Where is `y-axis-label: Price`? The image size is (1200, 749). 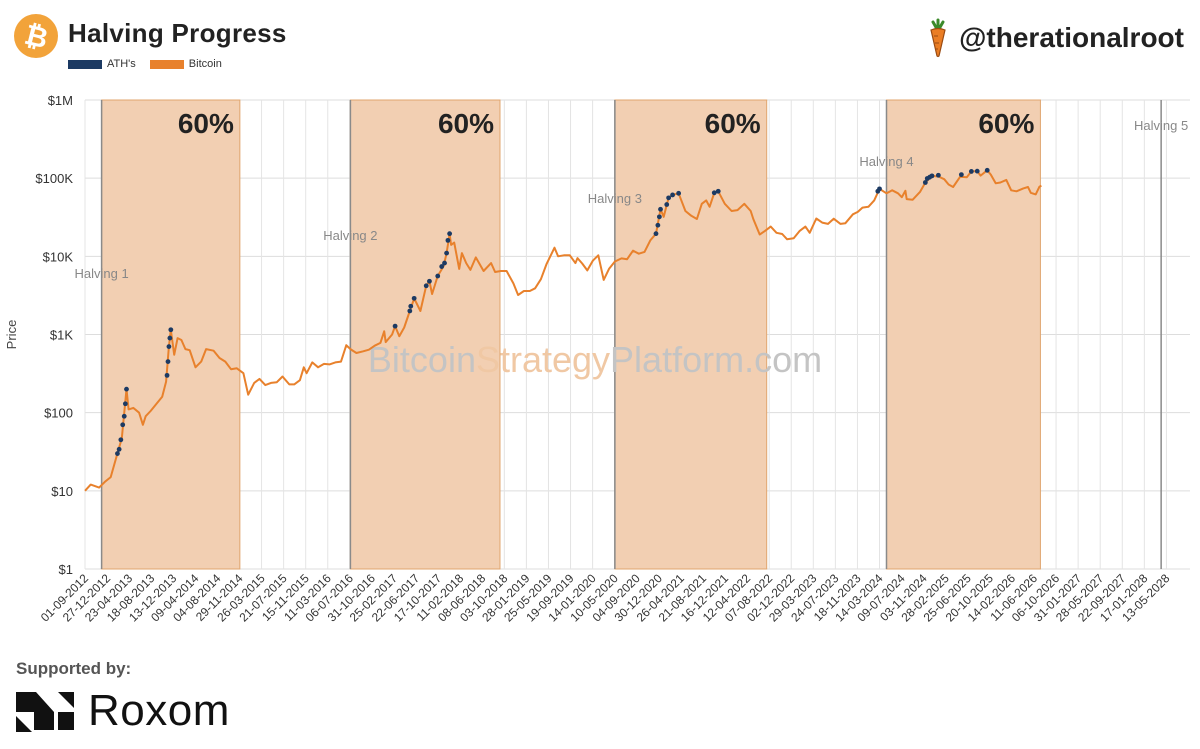
y-axis-label: Price is located at coordinates (11, 335).